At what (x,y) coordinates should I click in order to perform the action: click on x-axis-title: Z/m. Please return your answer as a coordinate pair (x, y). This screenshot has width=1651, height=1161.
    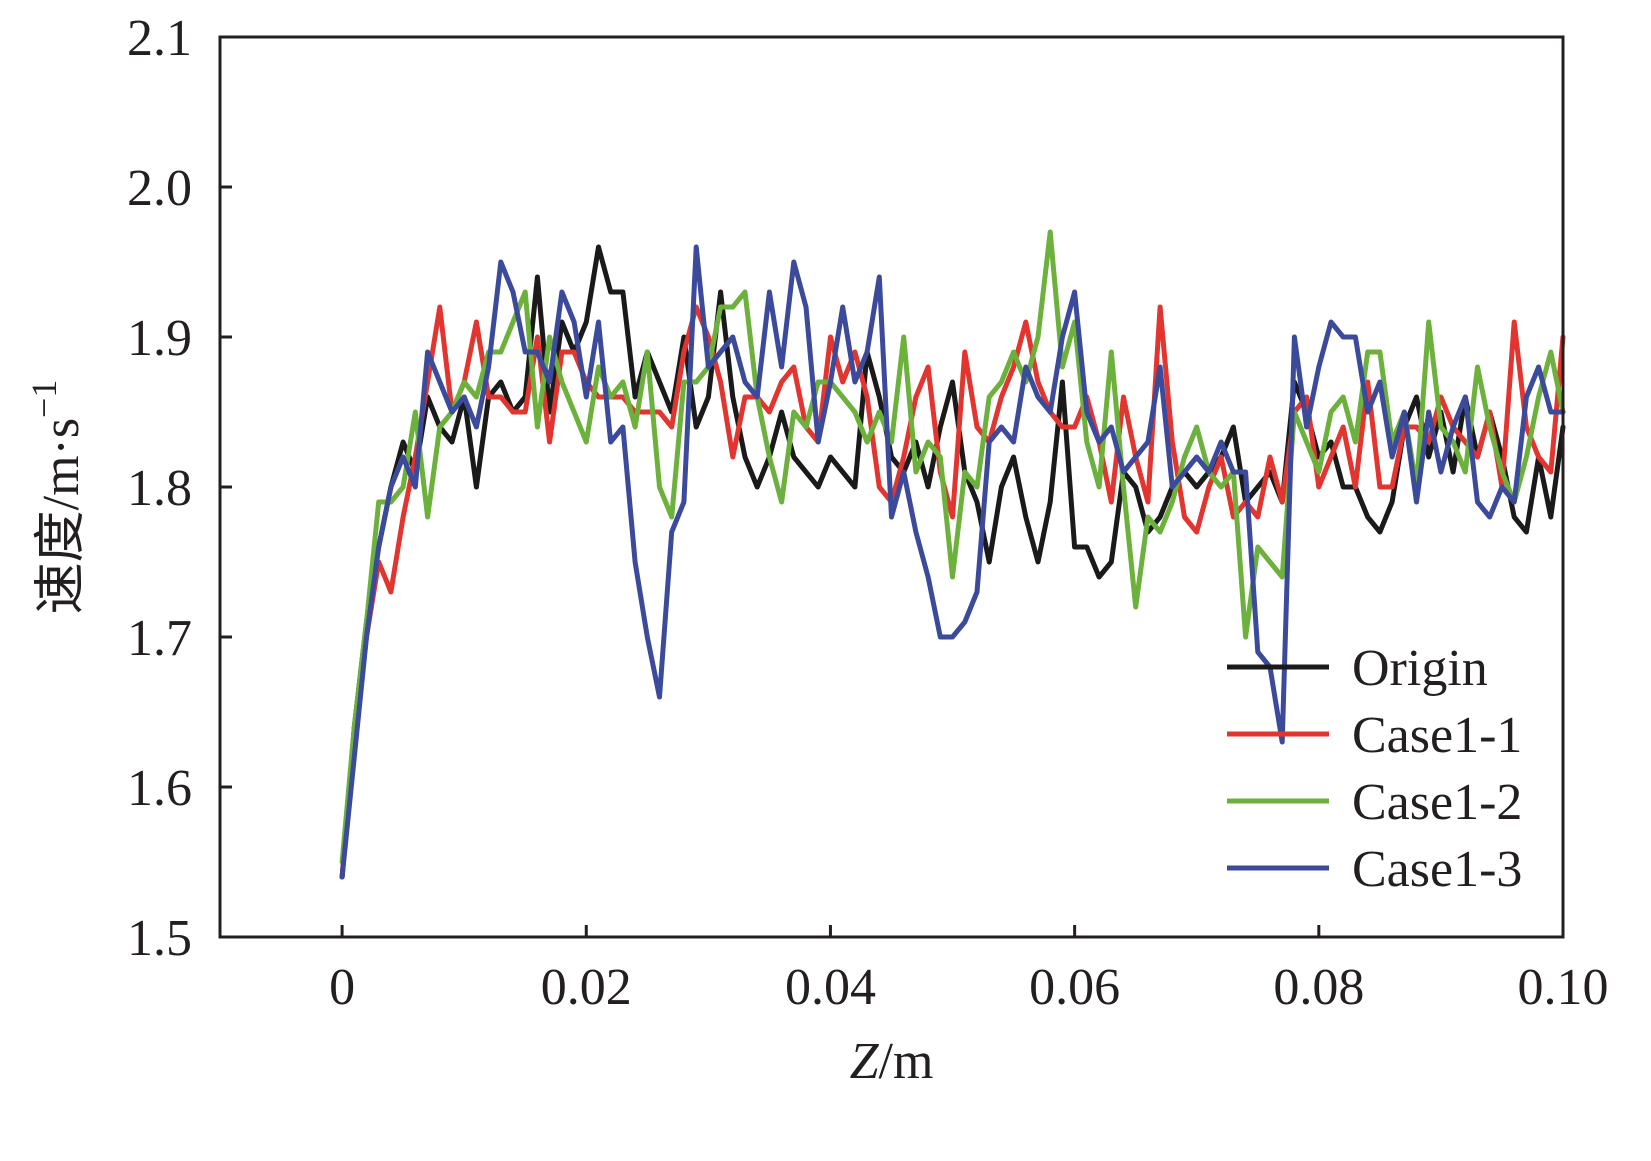
    Looking at the image, I should click on (892, 1061).